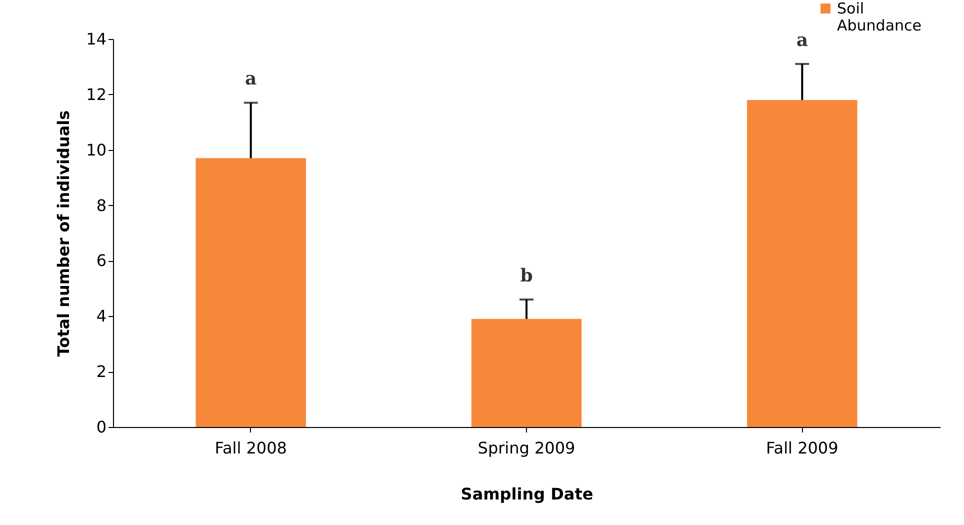 The image size is (964, 525). I want to click on y-axis-title: Total number of individuals, so click(64, 233).